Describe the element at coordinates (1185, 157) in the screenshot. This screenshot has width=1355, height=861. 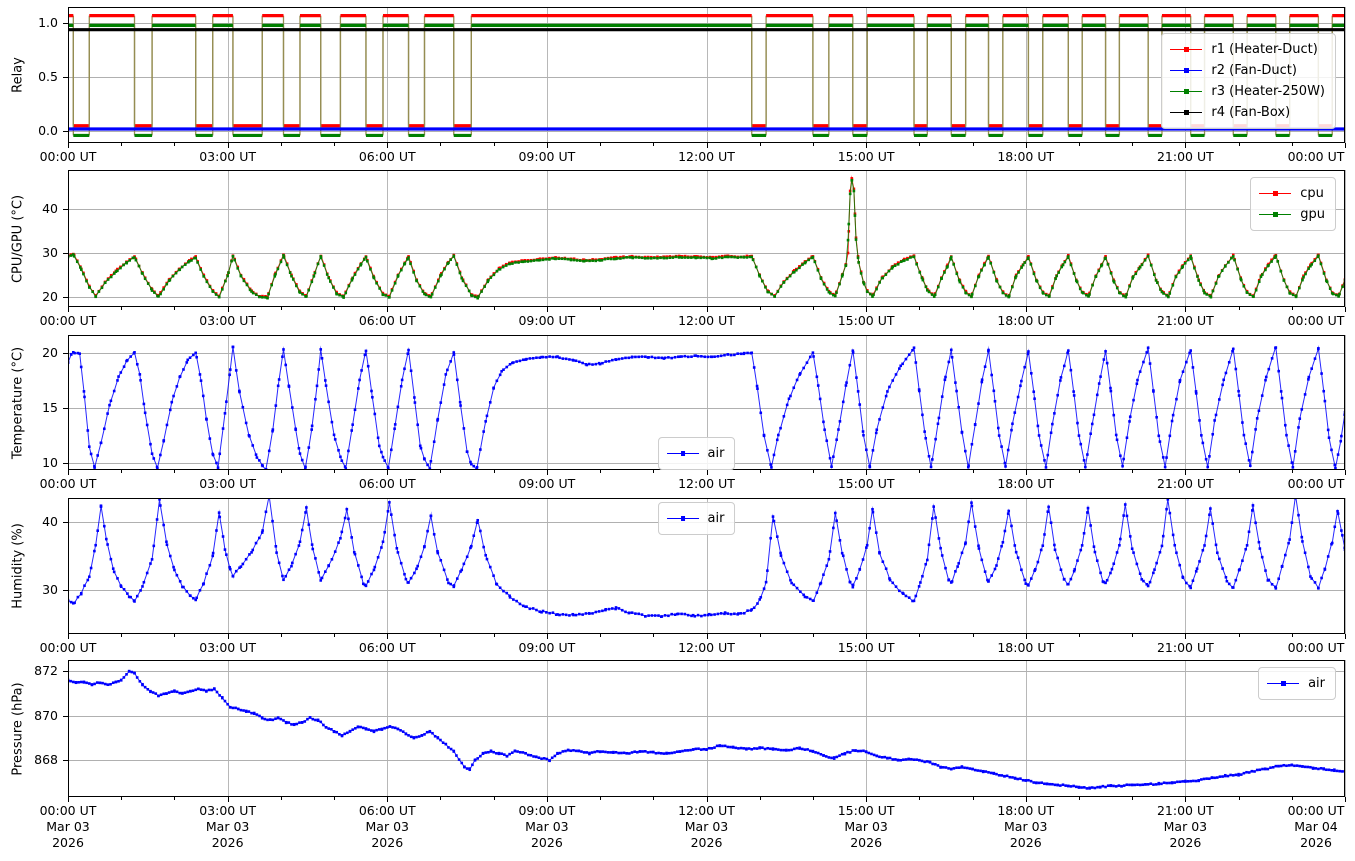
I see `relay-x-tick-label: 21:00 UT` at that location.